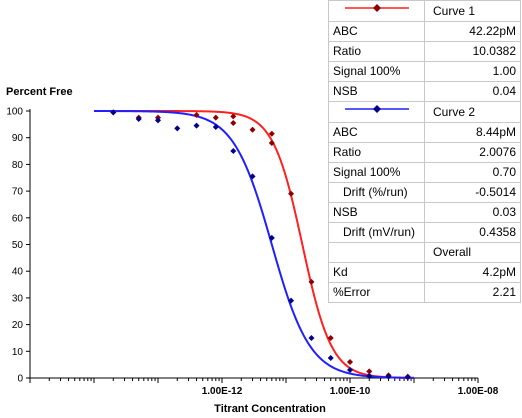 The image size is (522, 418). I want to click on curve2-row-drift-pct: Drift (%/run) -0.5014, so click(424, 192).